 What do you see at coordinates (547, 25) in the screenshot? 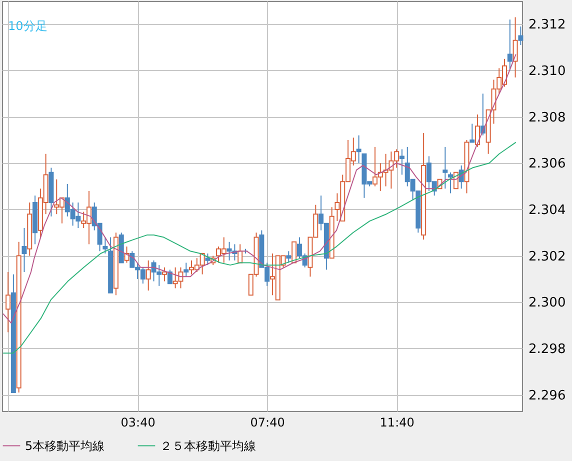
I see `y-tick-label: 2.312` at bounding box center [547, 25].